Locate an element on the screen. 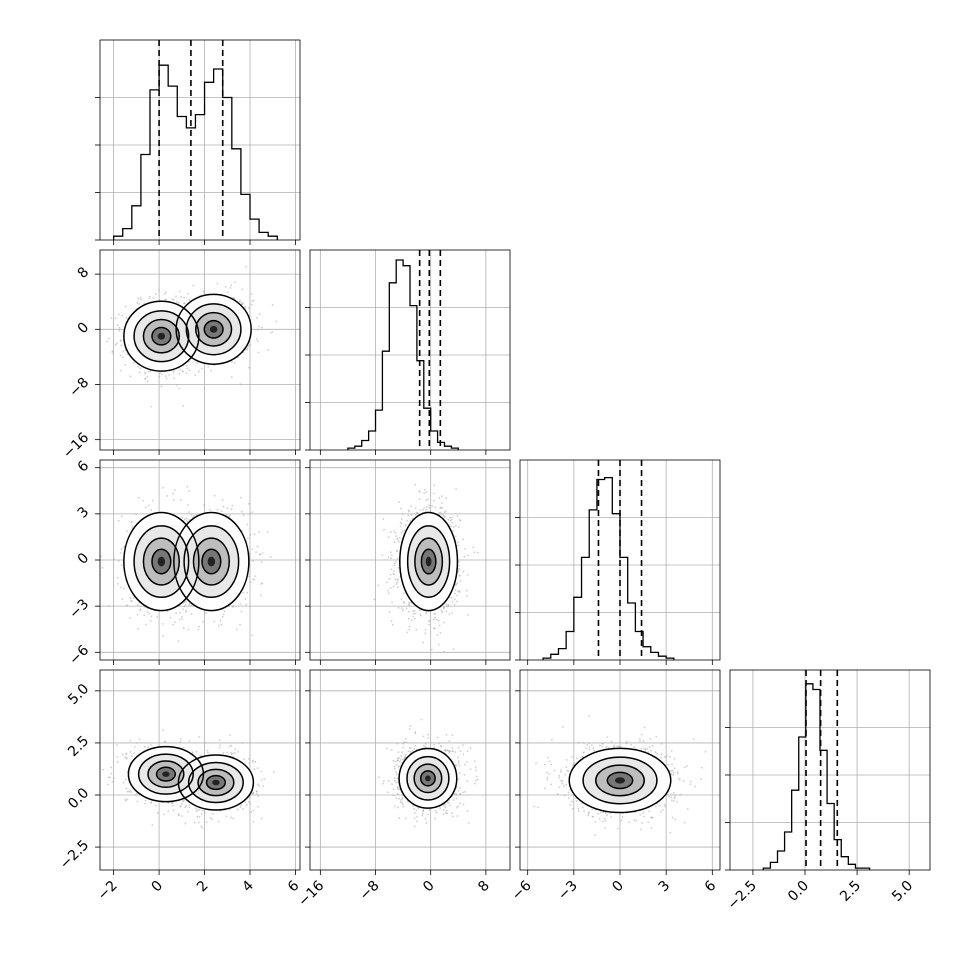 This screenshot has height=970, width=970. axes-frame is located at coordinates (410, 350).